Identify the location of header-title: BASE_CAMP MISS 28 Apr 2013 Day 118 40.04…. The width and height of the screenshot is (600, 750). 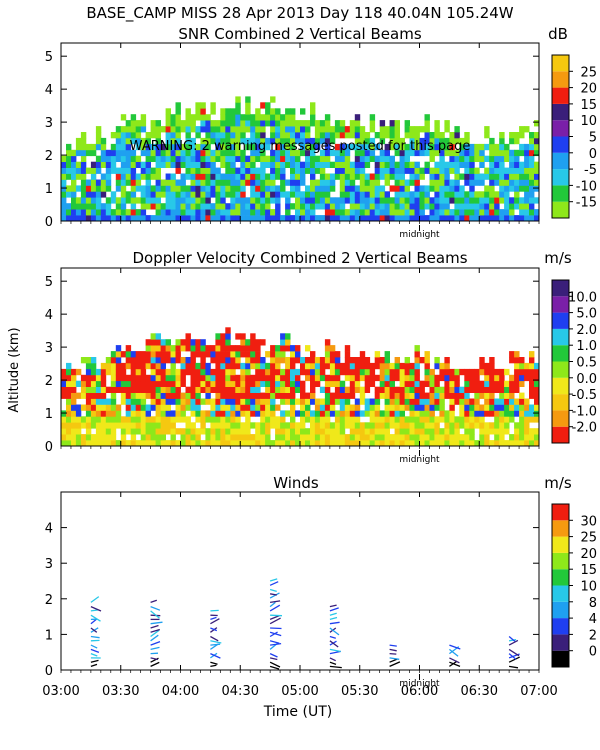
(299, 13).